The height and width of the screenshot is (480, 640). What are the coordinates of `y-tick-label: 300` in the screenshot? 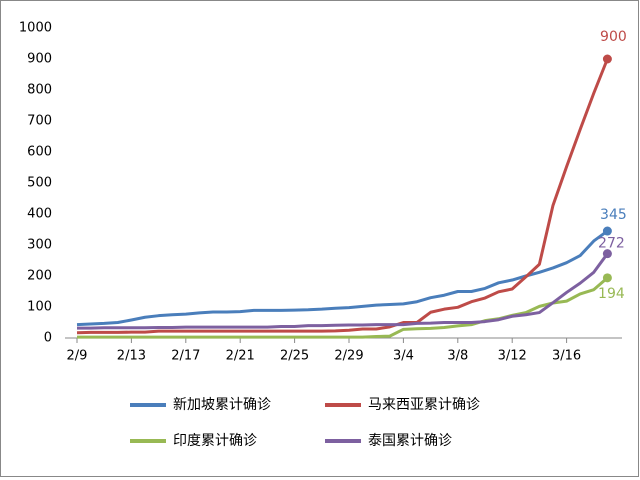 It's located at (39, 245).